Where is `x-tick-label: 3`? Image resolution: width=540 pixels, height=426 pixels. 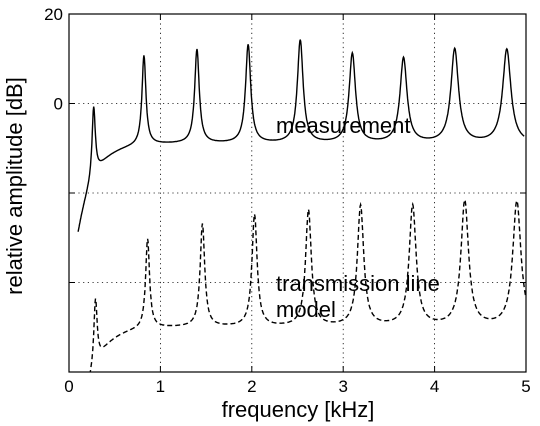 x-tick-label: 3 is located at coordinates (342, 386).